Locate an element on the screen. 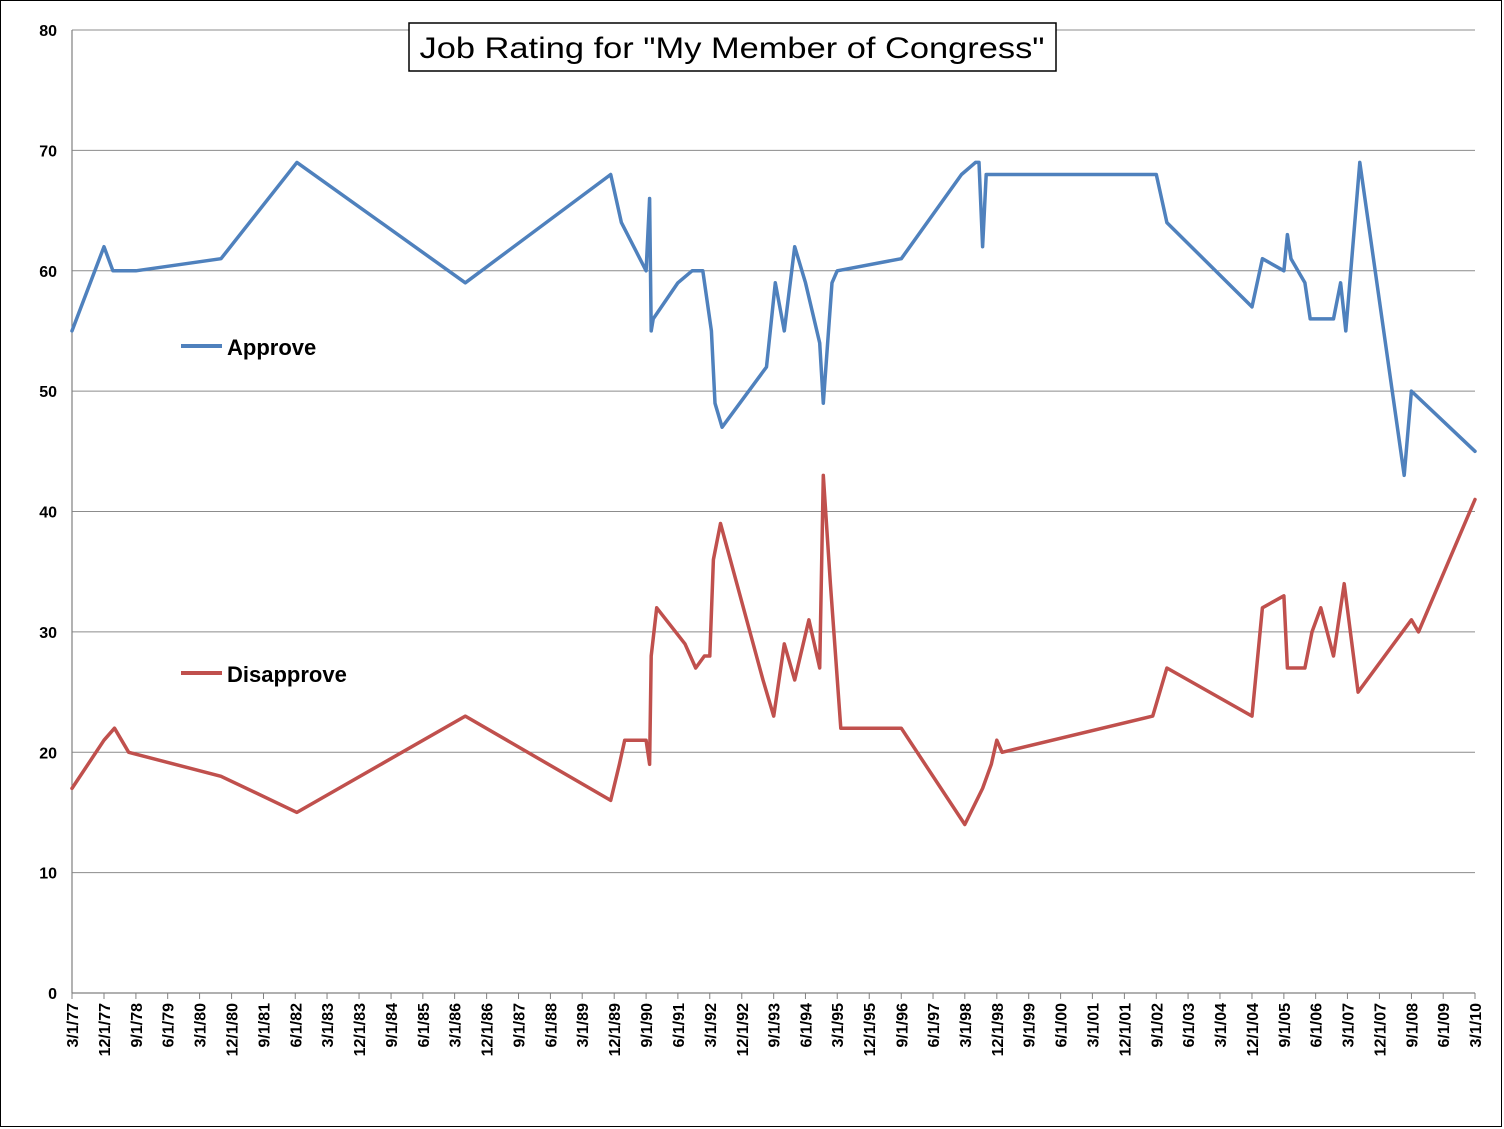 This screenshot has height=1129, width=1504. y-tick-label: 0 is located at coordinates (52, 994).